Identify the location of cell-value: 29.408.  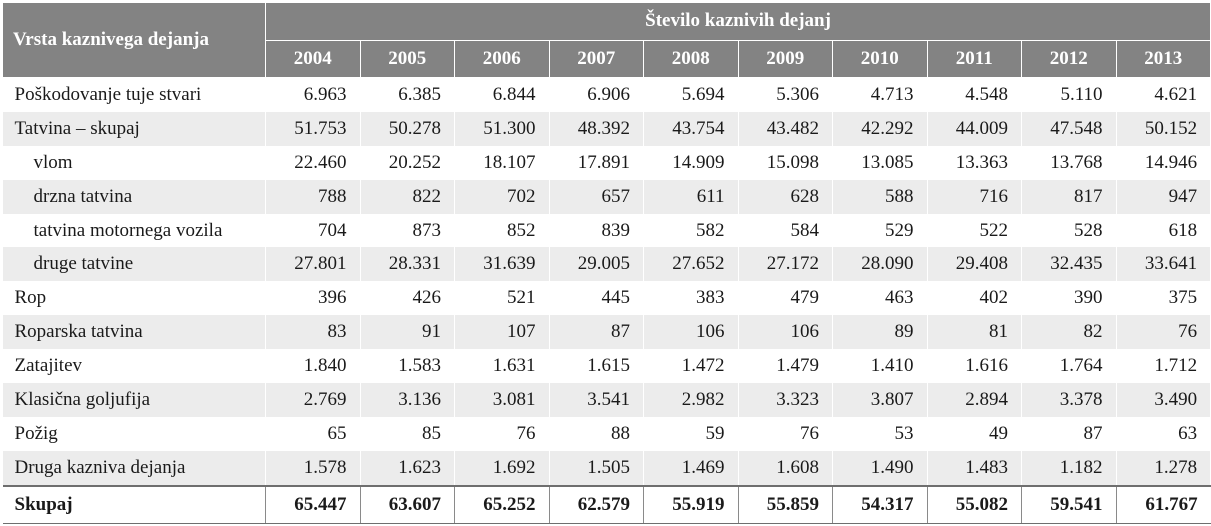
(974, 264).